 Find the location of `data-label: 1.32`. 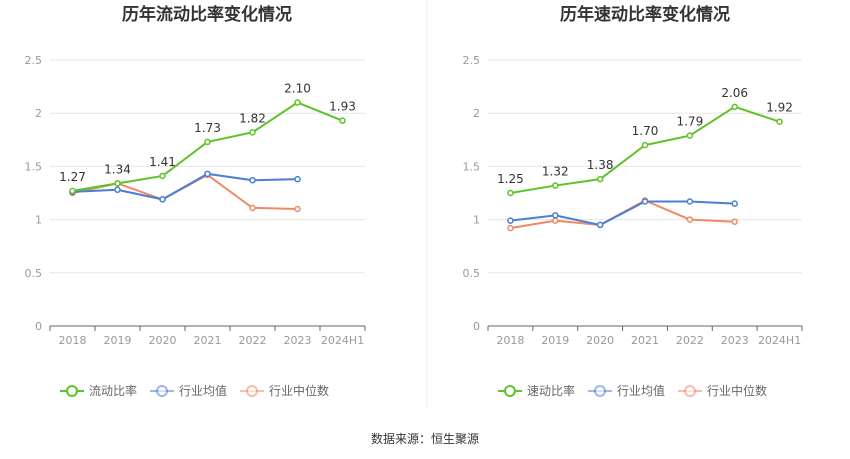

data-label: 1.32 is located at coordinates (555, 172).